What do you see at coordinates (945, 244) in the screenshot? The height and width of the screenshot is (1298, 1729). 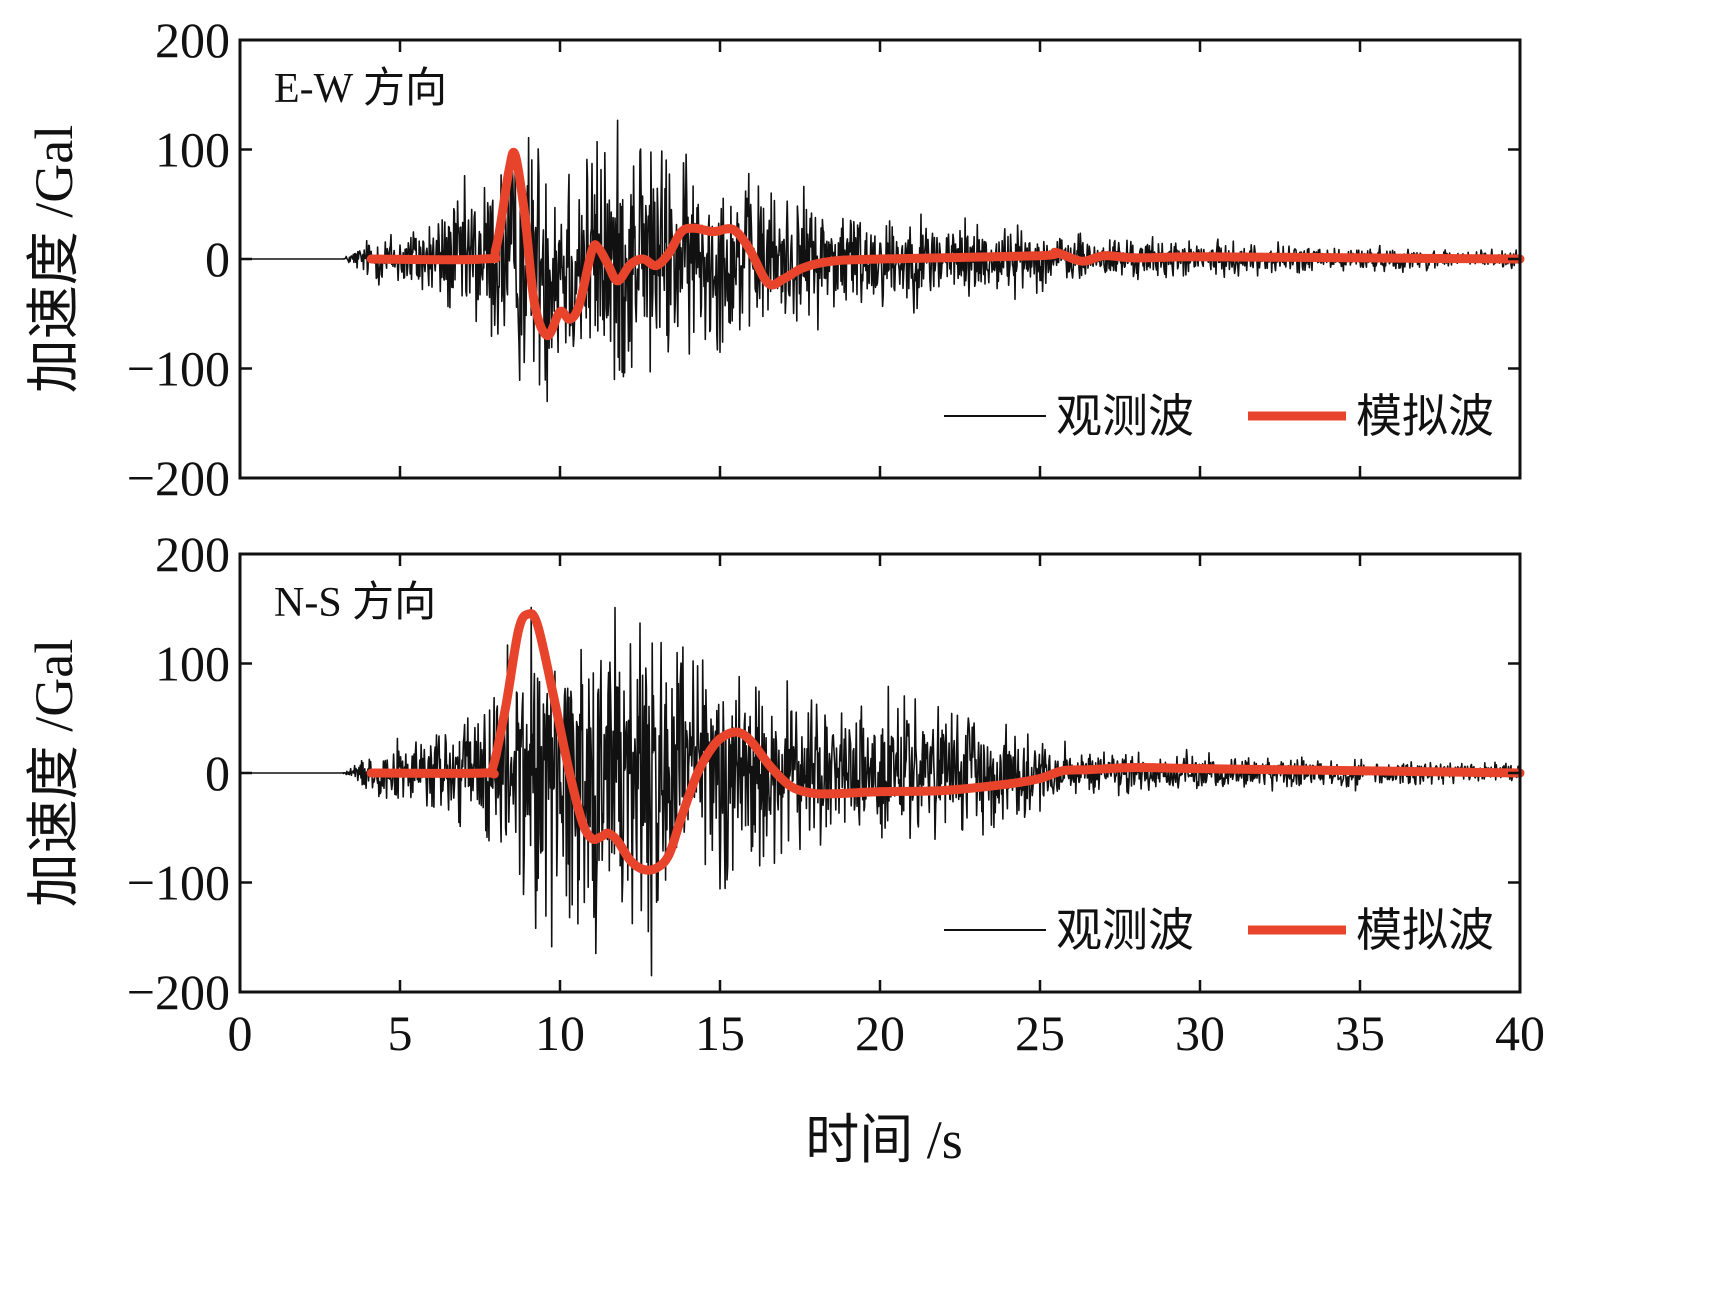 I see `ew-simulated-wave-line` at bounding box center [945, 244].